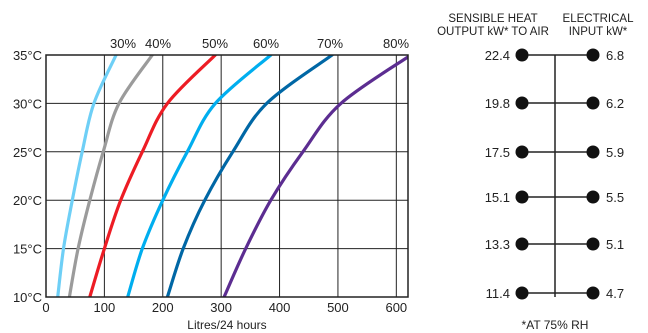  What do you see at coordinates (330, 43) in the screenshot?
I see `series-label: 70%` at bounding box center [330, 43].